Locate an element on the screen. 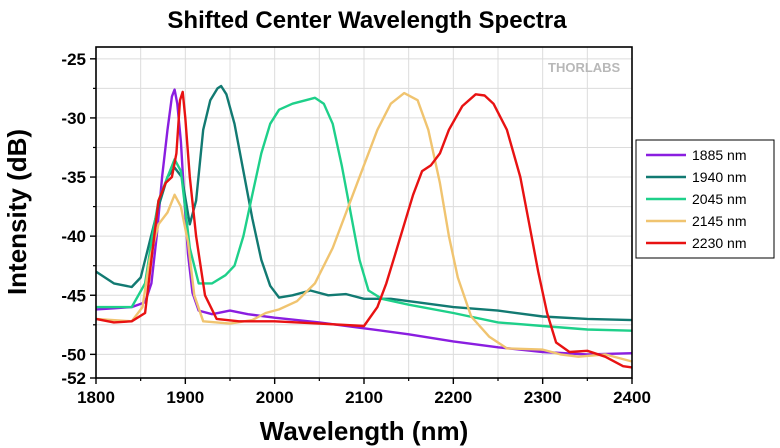  legend: 1885 nm 1940 nm 2045 nm 2145 nm 2230 nm is located at coordinates (705, 199).